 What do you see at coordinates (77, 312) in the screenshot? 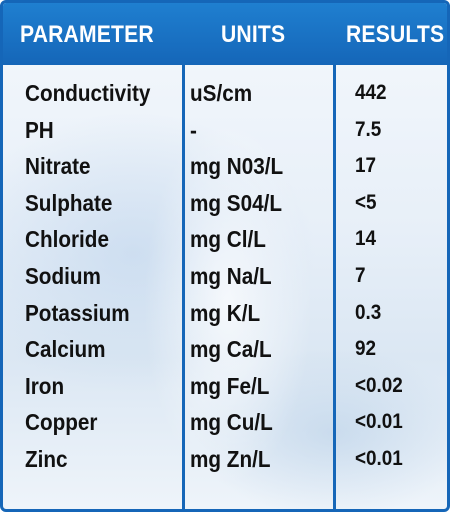
I see `parameter-cell: Potassium` at bounding box center [77, 312].